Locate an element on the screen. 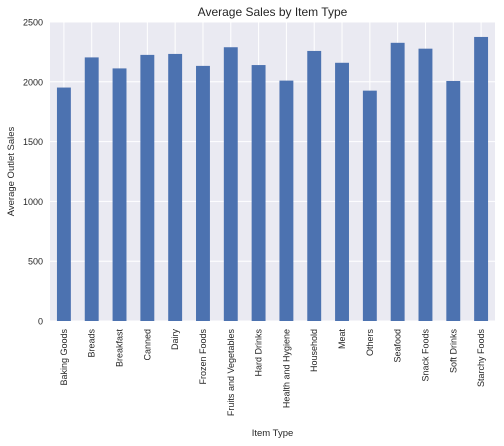  x-tick-label: Soft Drinks is located at coordinates (453, 351).